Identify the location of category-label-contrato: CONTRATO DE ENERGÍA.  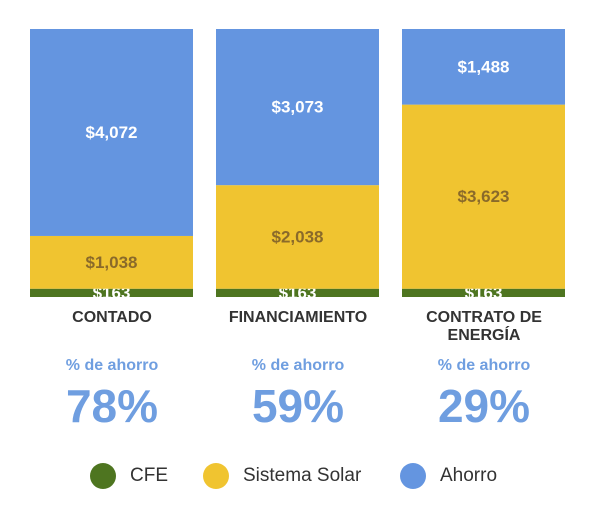
(484, 326).